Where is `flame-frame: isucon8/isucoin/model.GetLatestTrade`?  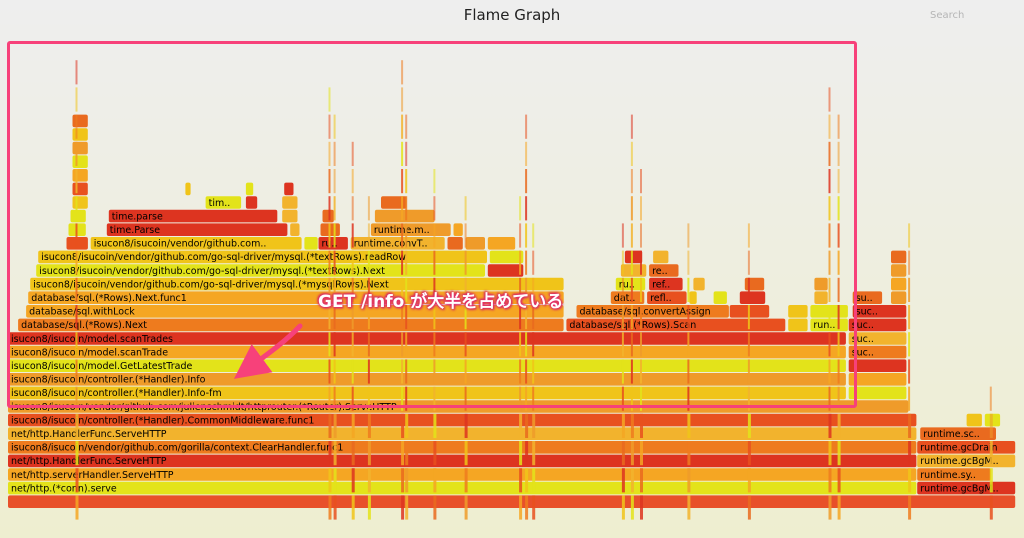 flame-frame: isucon8/isucoin/model.GetLatestTrade is located at coordinates (427, 365).